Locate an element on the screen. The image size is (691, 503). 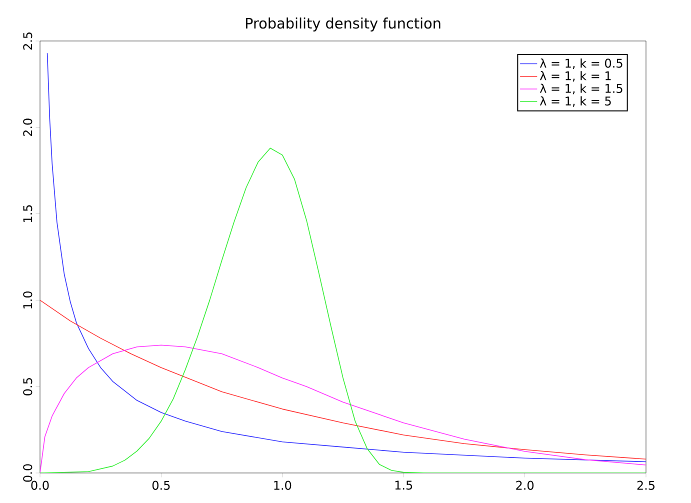
x-tick-label: 2.0 is located at coordinates (525, 485).